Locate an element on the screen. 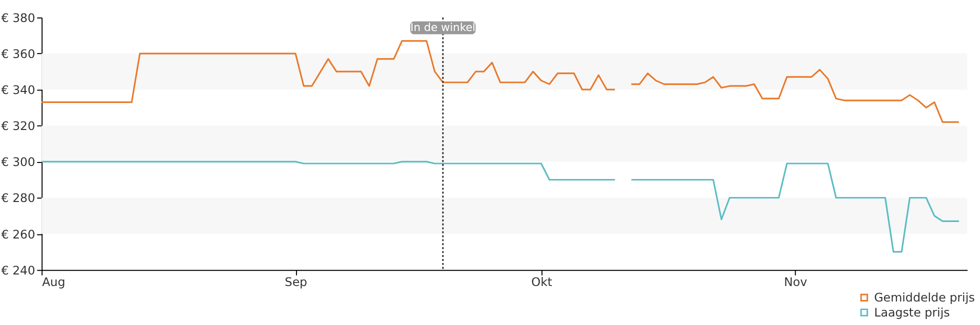 The height and width of the screenshot is (325, 980). legend-label: Laagste prijs is located at coordinates (912, 312).